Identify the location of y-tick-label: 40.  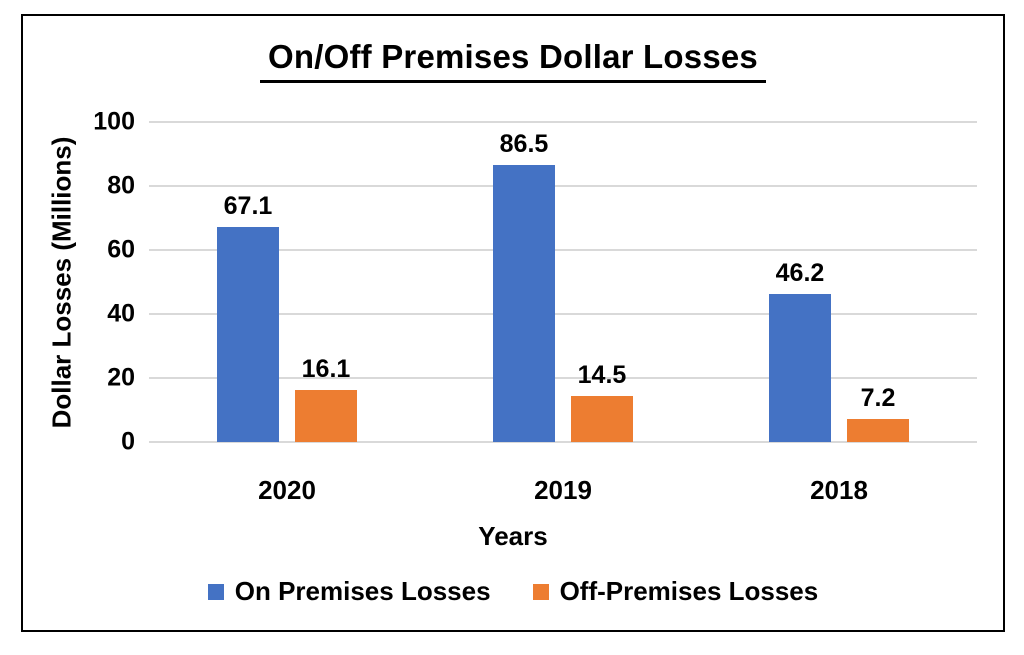
(121, 313).